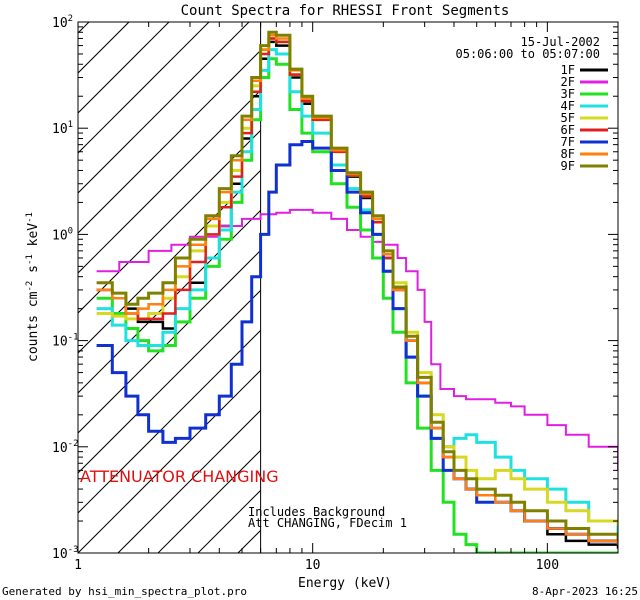 The height and width of the screenshot is (600, 640). Describe the element at coordinates (313, 565) in the screenshot. I see `x-tick-label: 10` at that location.